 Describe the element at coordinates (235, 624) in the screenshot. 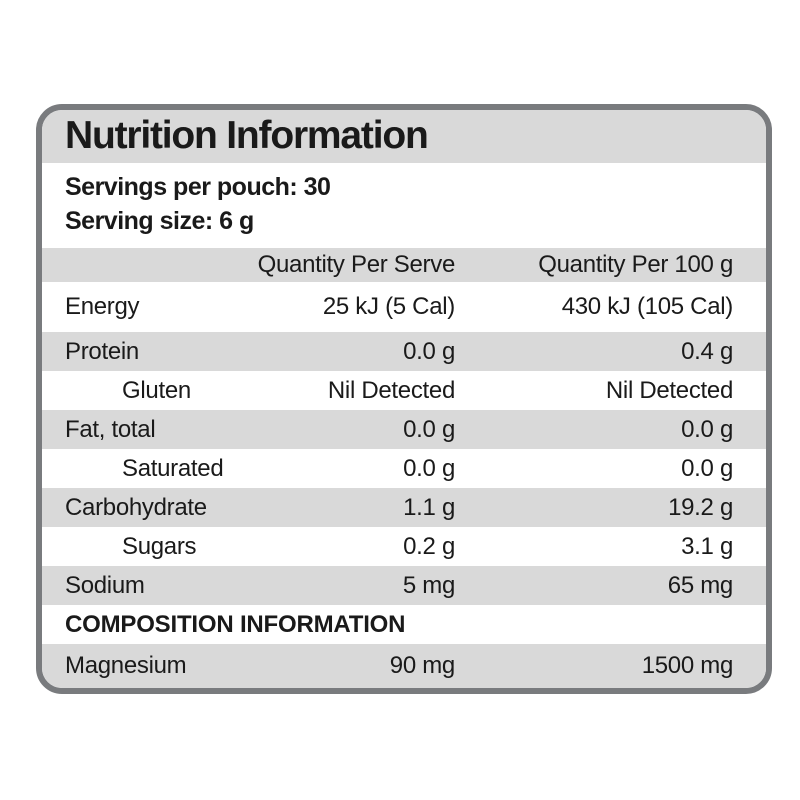

I see `composition-header: COMPOSITION INFORMATION` at that location.